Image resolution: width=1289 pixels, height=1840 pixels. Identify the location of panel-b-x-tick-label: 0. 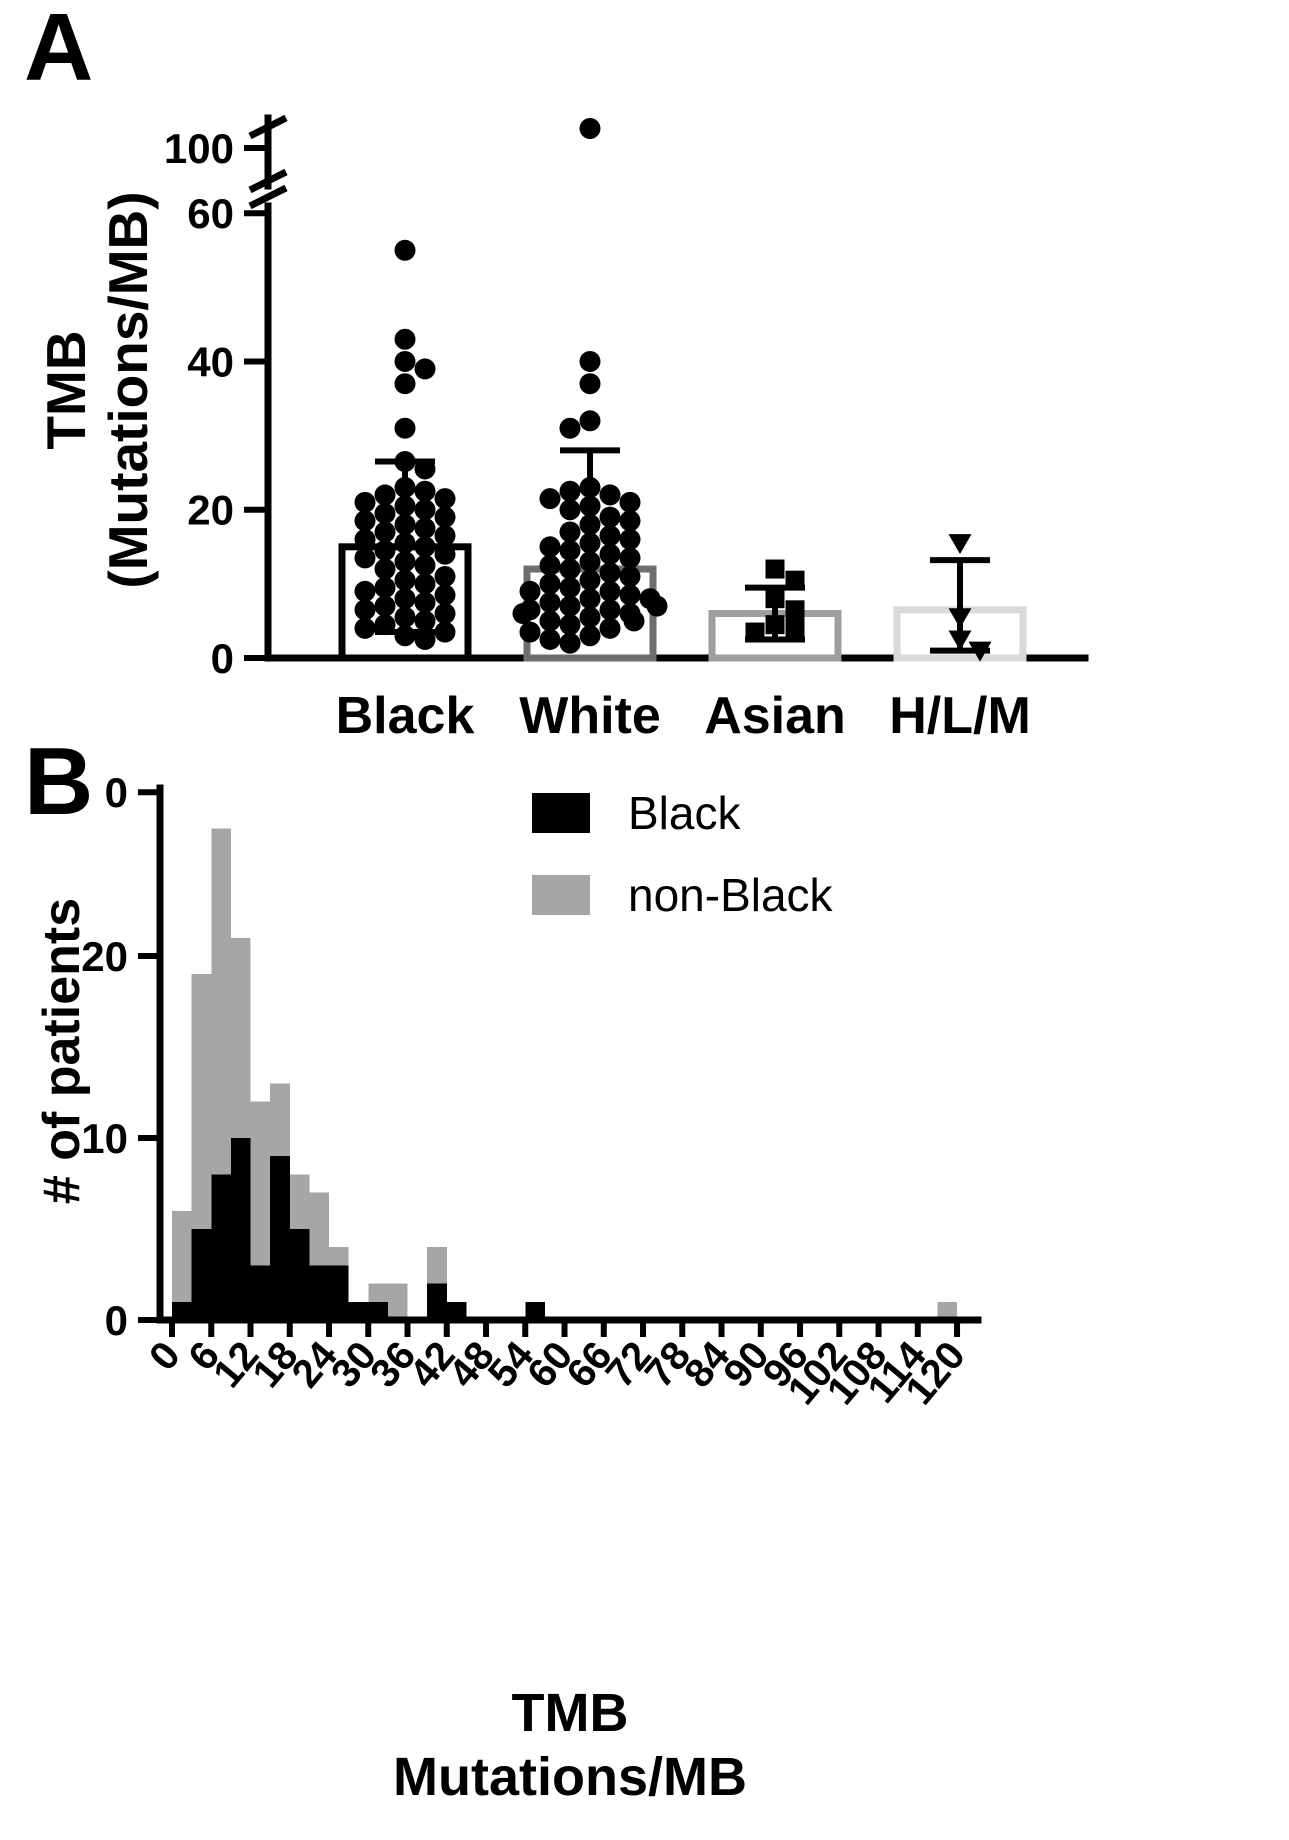
(165, 1356).